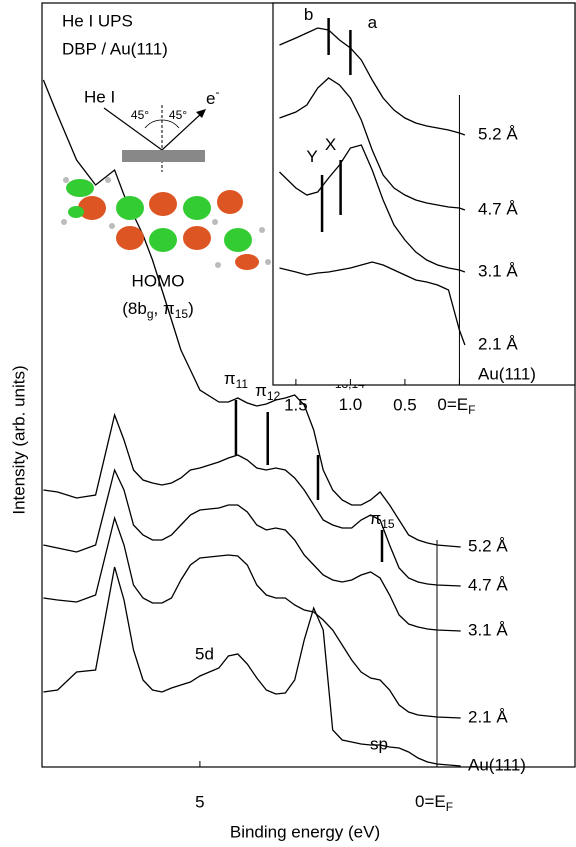 The width and height of the screenshot is (576, 847). What do you see at coordinates (163, 156) in the screenshot?
I see `sample-plate` at bounding box center [163, 156].